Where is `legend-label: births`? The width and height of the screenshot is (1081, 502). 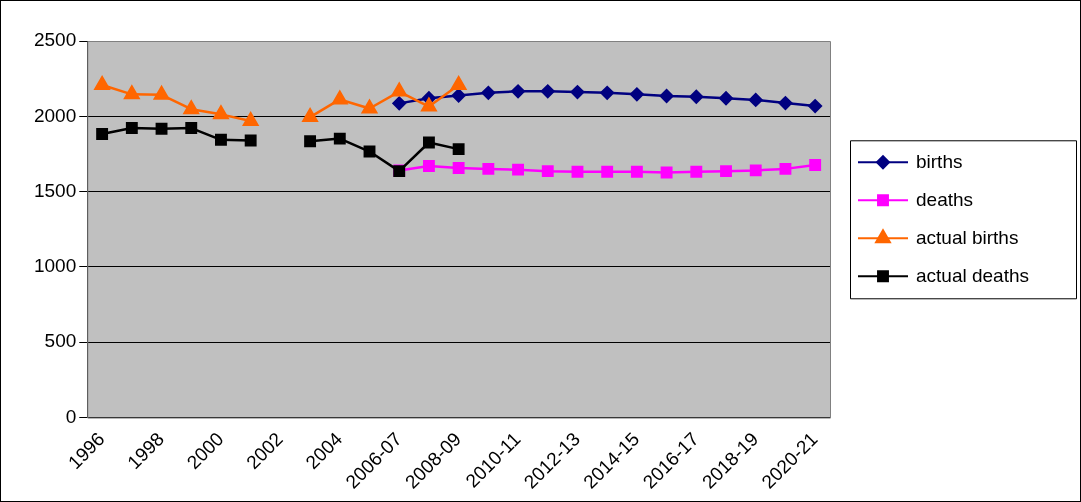 legend-label: births is located at coordinates (939, 161).